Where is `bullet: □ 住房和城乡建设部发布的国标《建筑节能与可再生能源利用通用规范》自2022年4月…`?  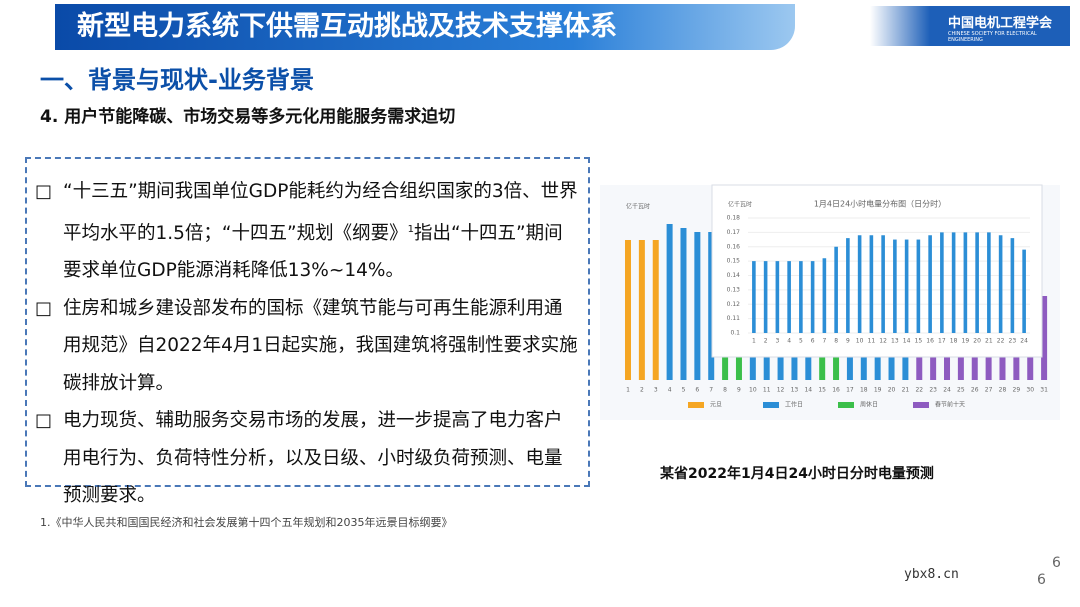 bullet: □ 住房和城乡建设部发布的国标《建筑节能与可再生能源利用通用规范》自2022年4月… is located at coordinates (306, 346).